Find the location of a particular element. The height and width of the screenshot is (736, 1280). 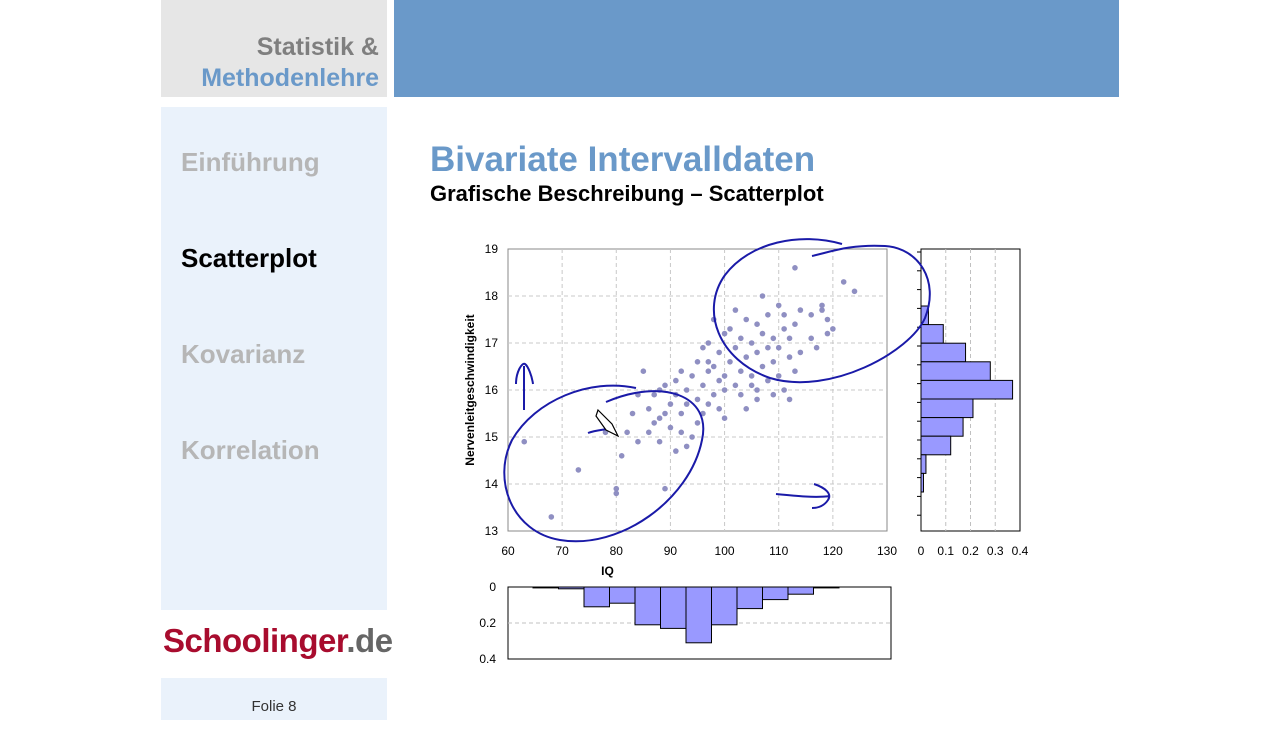

bottom-histogram: 0 0.2 0.4 is located at coordinates (685, 623).